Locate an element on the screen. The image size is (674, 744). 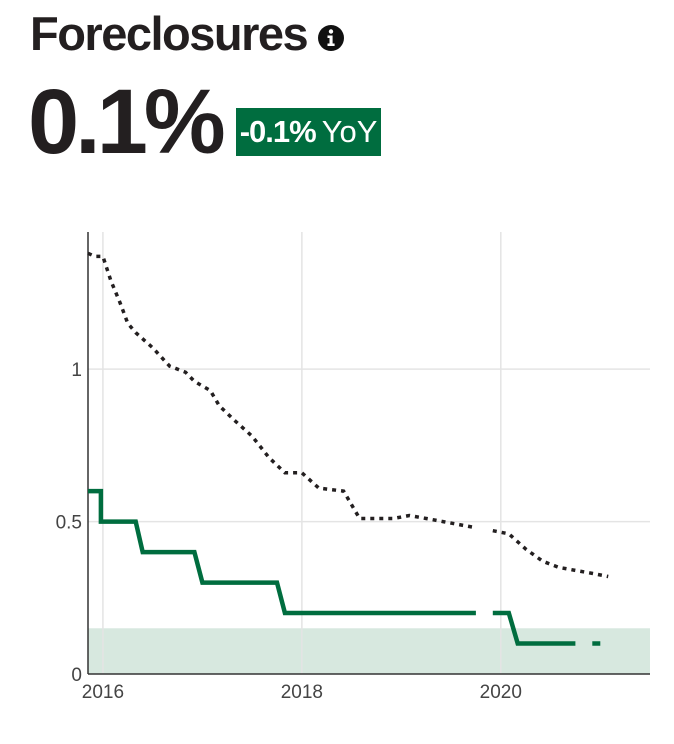
title-row: Foreclosures is located at coordinates (187, 34).